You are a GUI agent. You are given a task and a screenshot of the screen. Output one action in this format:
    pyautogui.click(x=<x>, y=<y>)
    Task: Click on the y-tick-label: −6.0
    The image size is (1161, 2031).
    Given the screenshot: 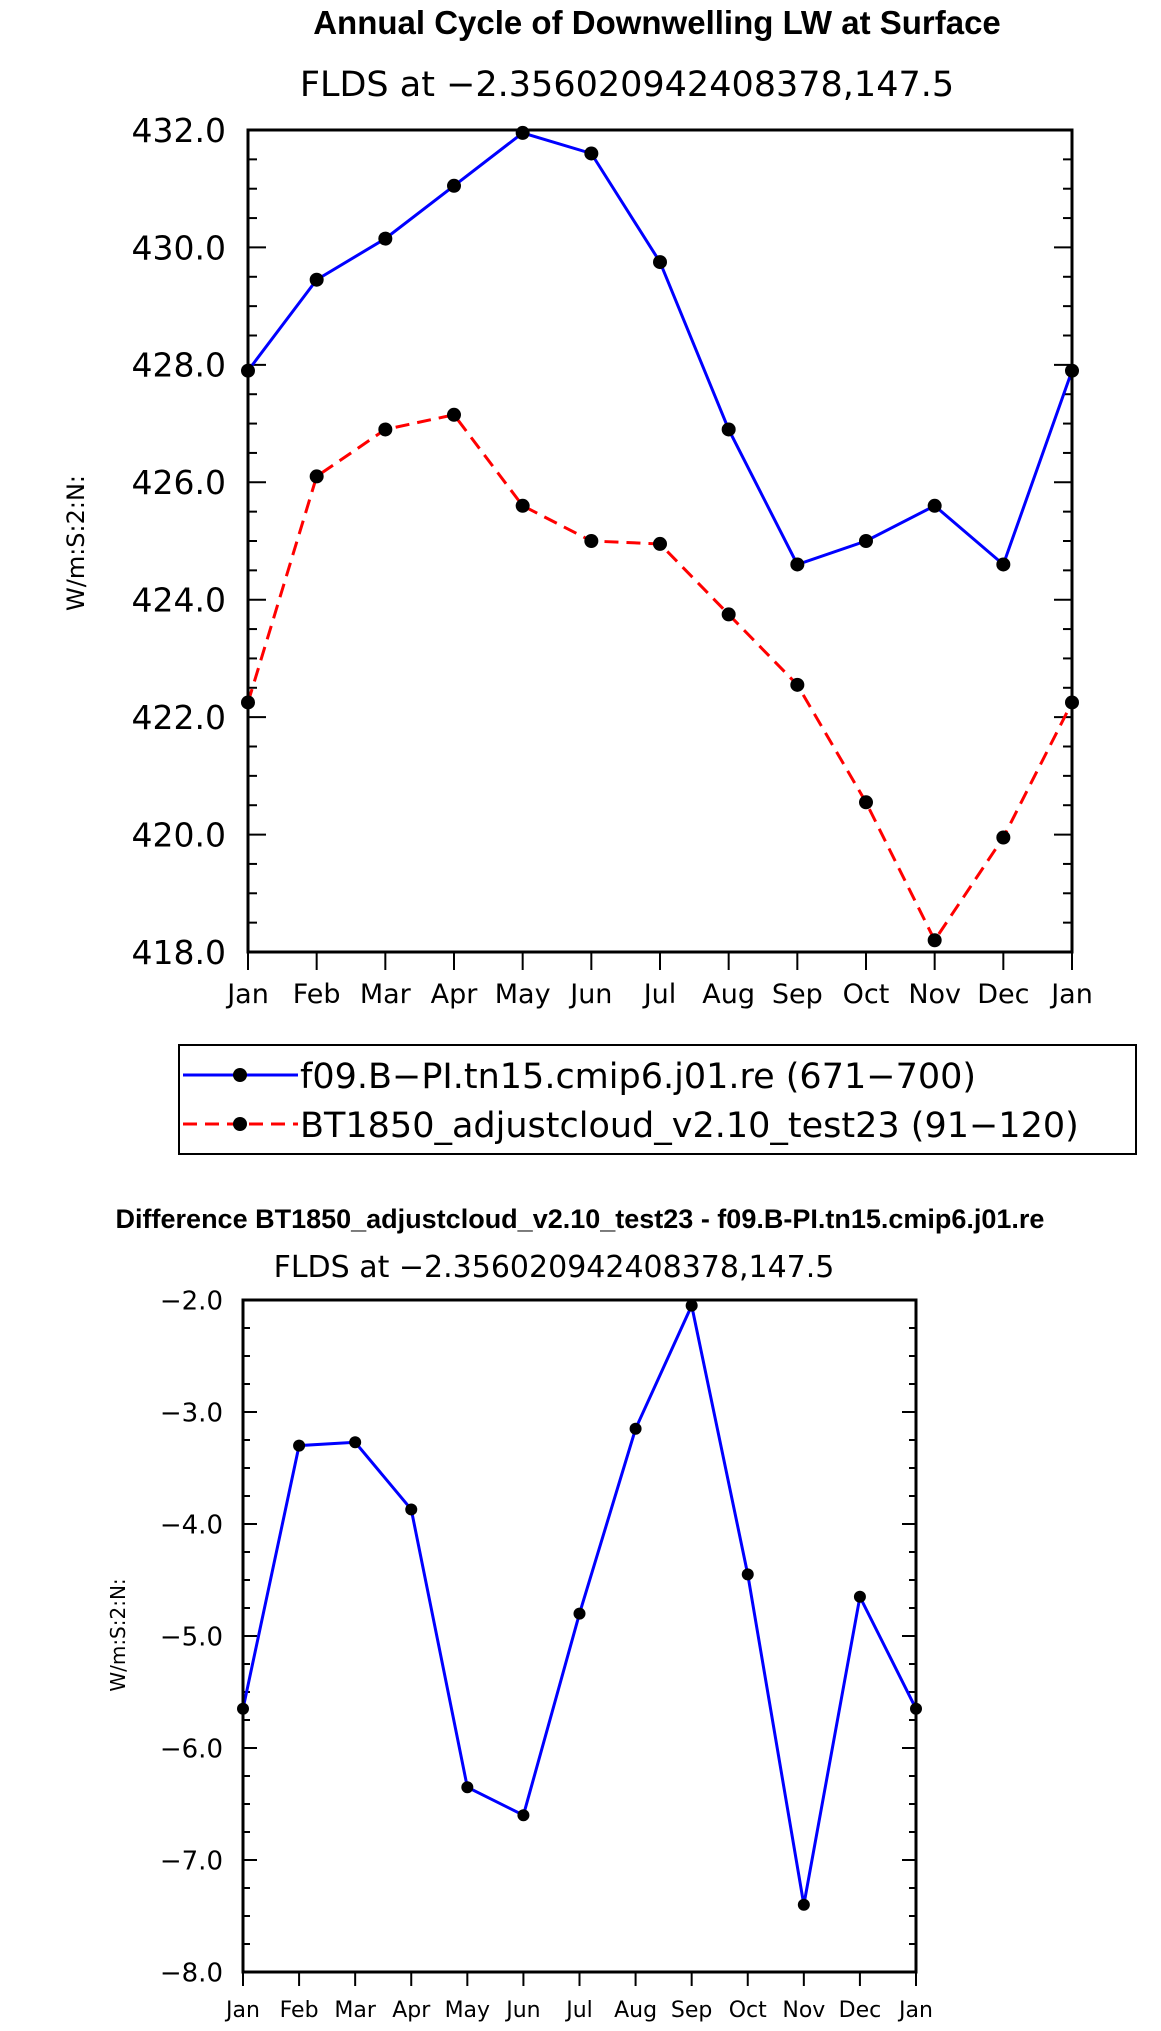 What is the action you would take?
    pyautogui.click(x=191, y=1749)
    